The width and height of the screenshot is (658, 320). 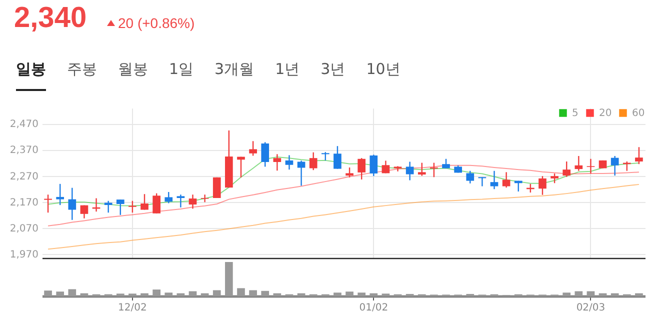 I want to click on y-tick-label: 2,370, so click(x=24, y=150).